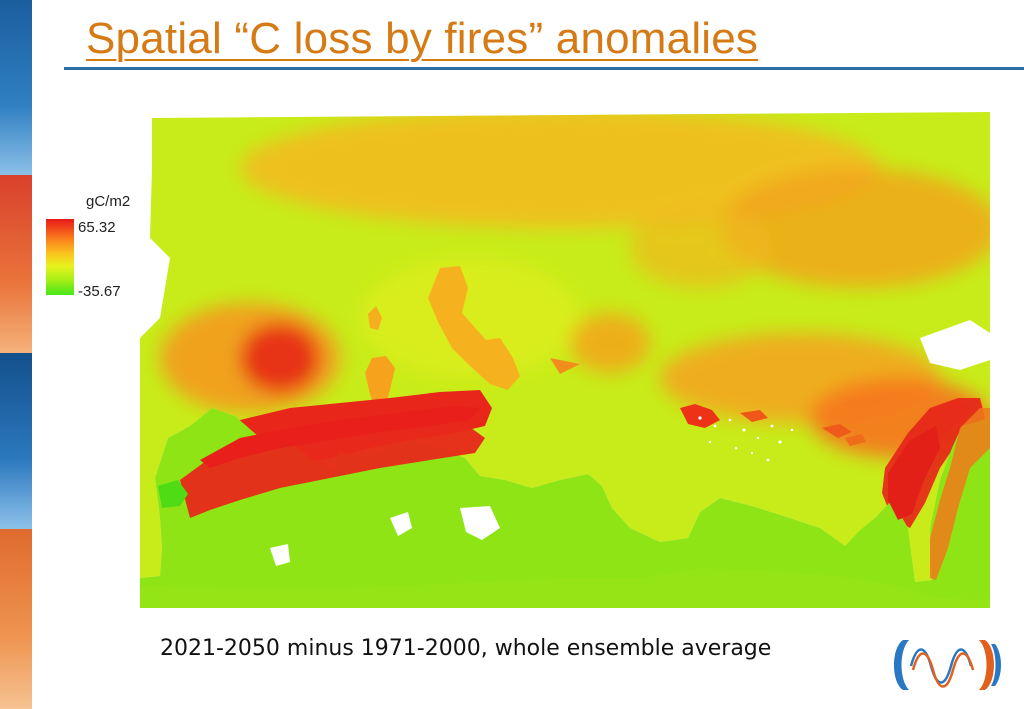 The height and width of the screenshot is (709, 1024). Describe the element at coordinates (97, 227) in the screenshot. I see `legend-max-value: 65.32` at that location.